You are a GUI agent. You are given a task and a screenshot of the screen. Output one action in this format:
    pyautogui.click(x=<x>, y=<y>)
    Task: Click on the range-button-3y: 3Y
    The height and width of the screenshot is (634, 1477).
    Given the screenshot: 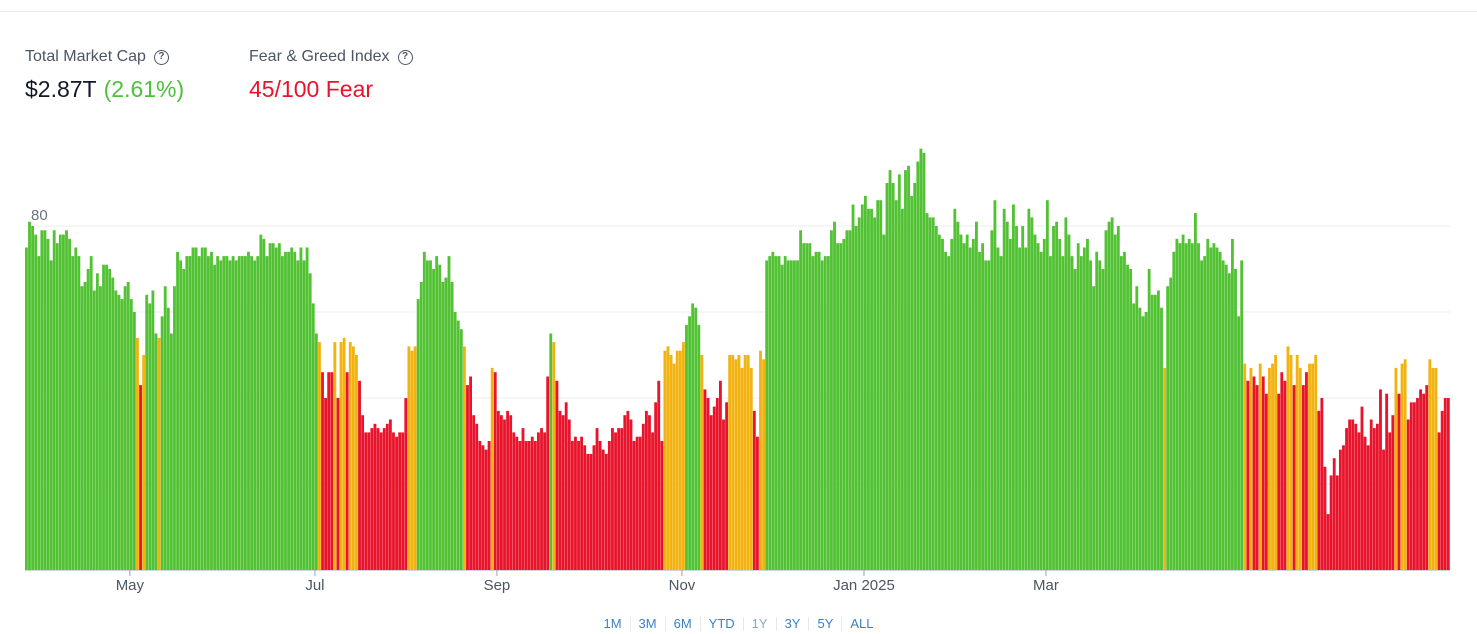 What is the action you would take?
    pyautogui.click(x=792, y=624)
    